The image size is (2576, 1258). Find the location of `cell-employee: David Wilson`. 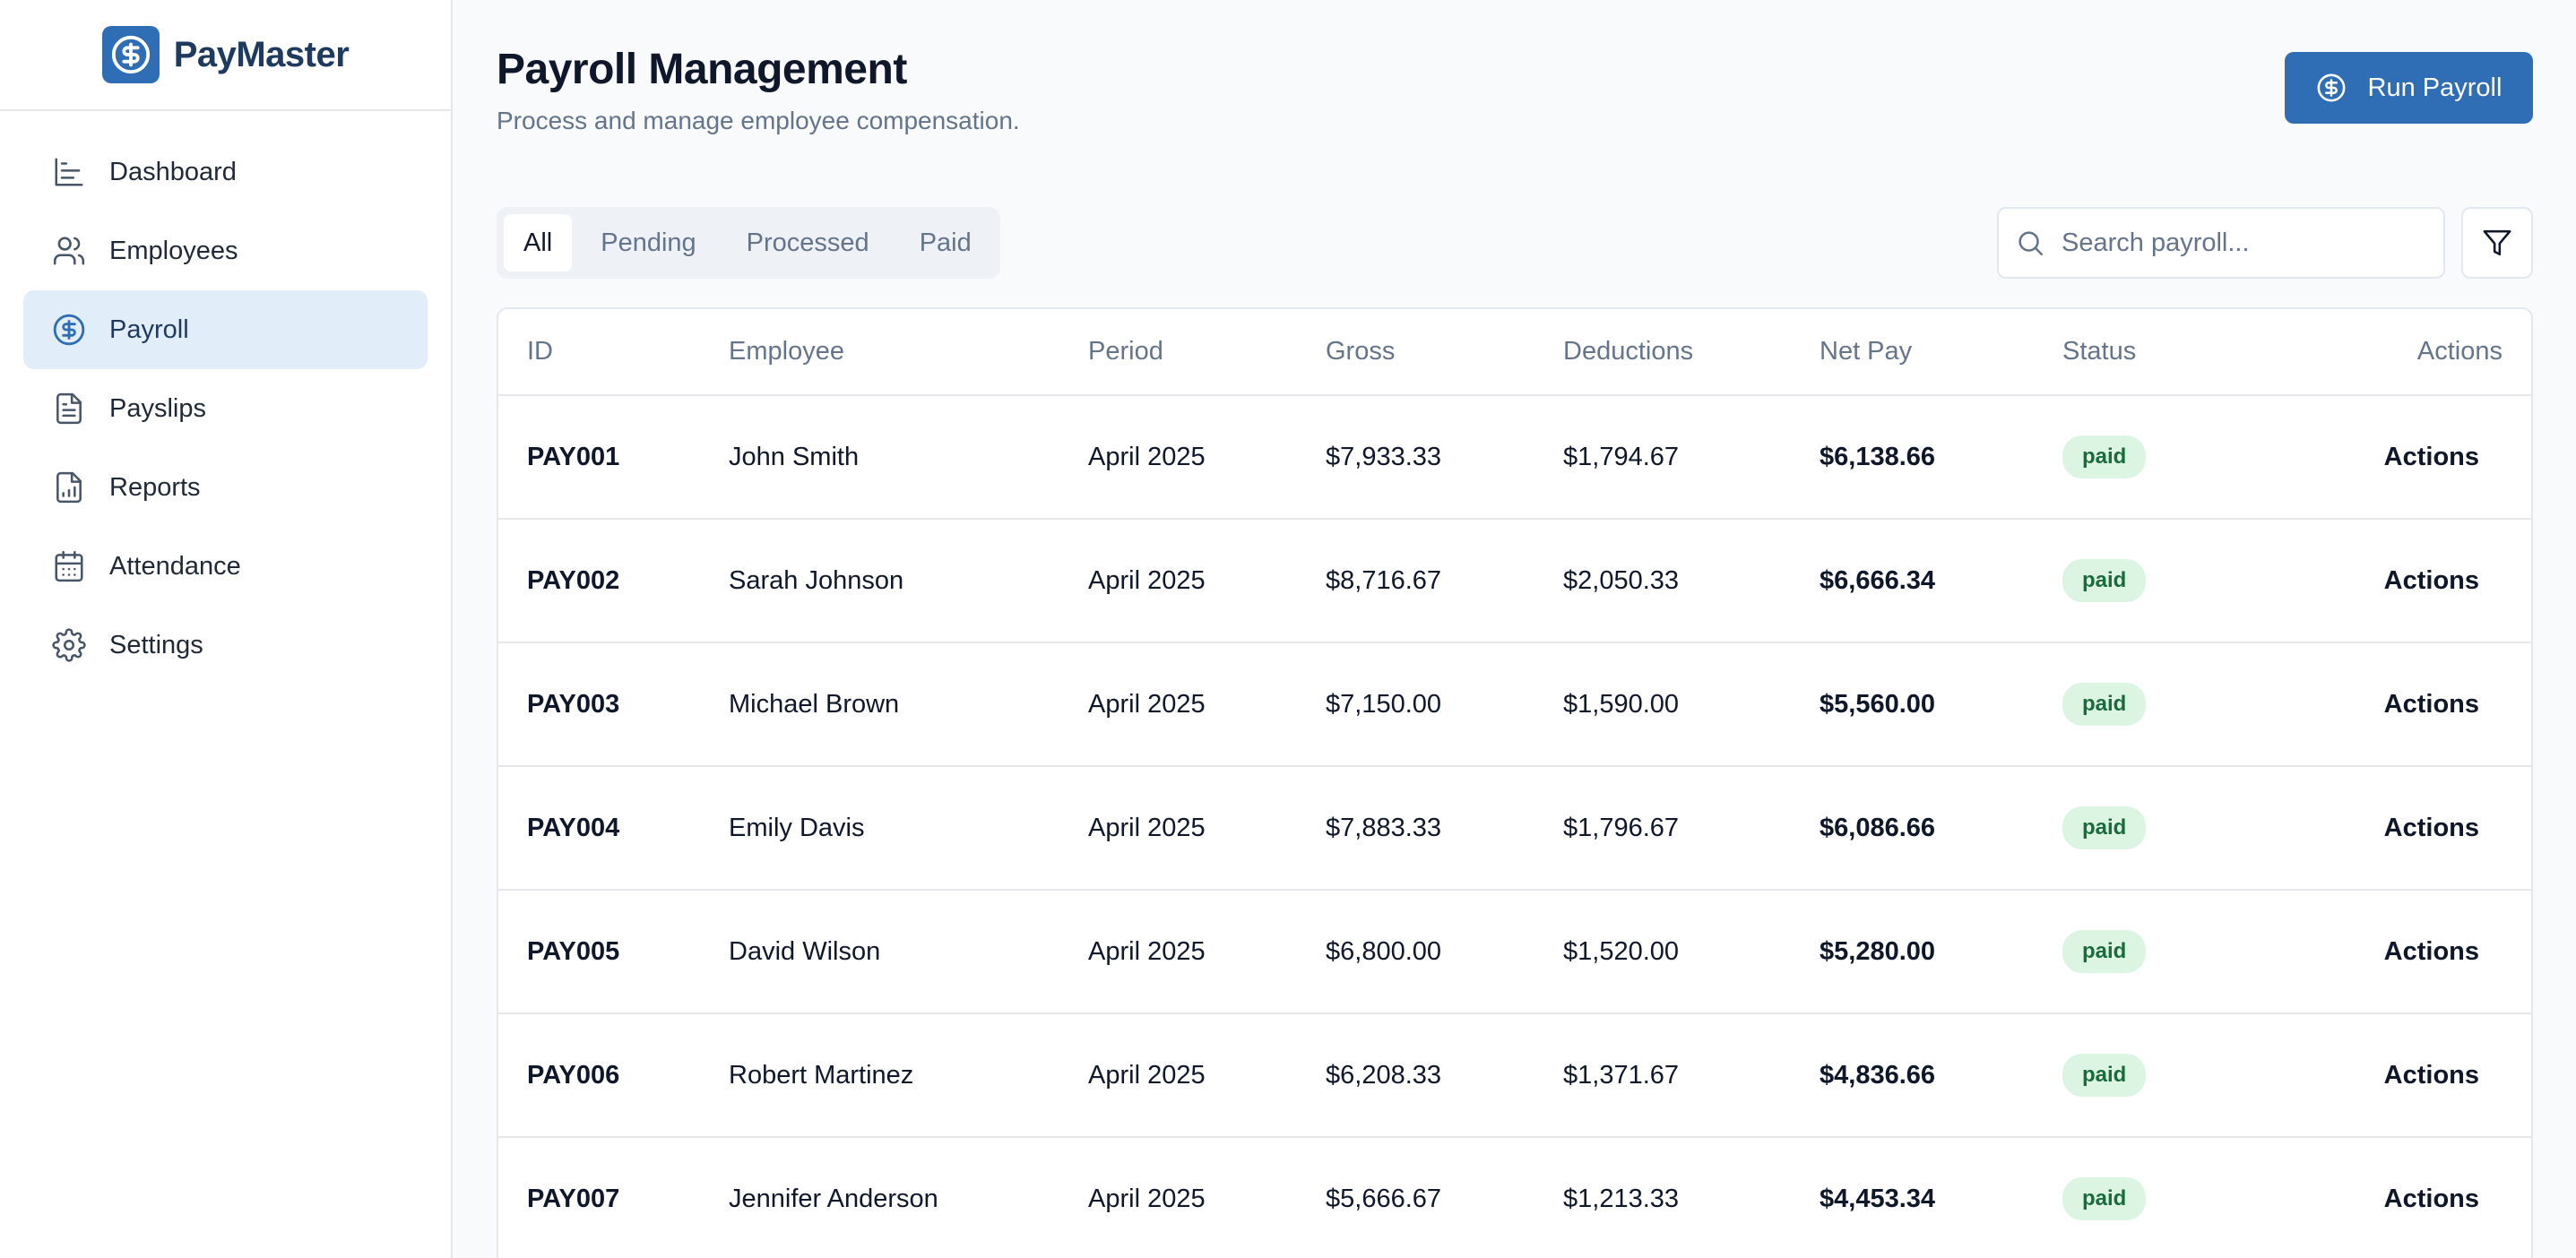

cell-employee: David Wilson is located at coordinates (879, 952).